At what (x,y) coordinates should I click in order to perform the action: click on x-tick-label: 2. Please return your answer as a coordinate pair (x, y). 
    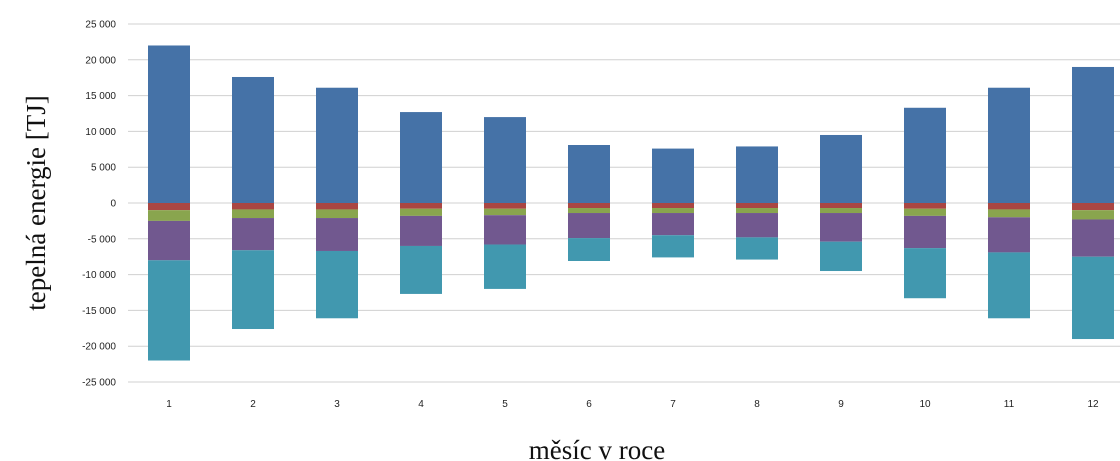
    Looking at the image, I should click on (253, 404).